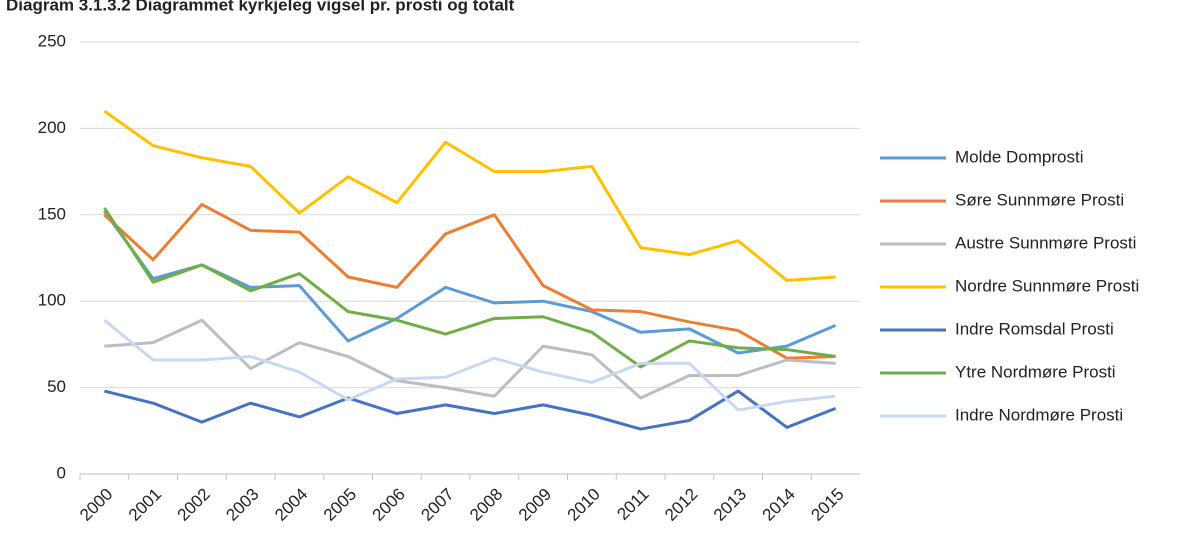 This screenshot has height=558, width=1193. What do you see at coordinates (52, 300) in the screenshot?
I see `y-tick-label: 100` at bounding box center [52, 300].